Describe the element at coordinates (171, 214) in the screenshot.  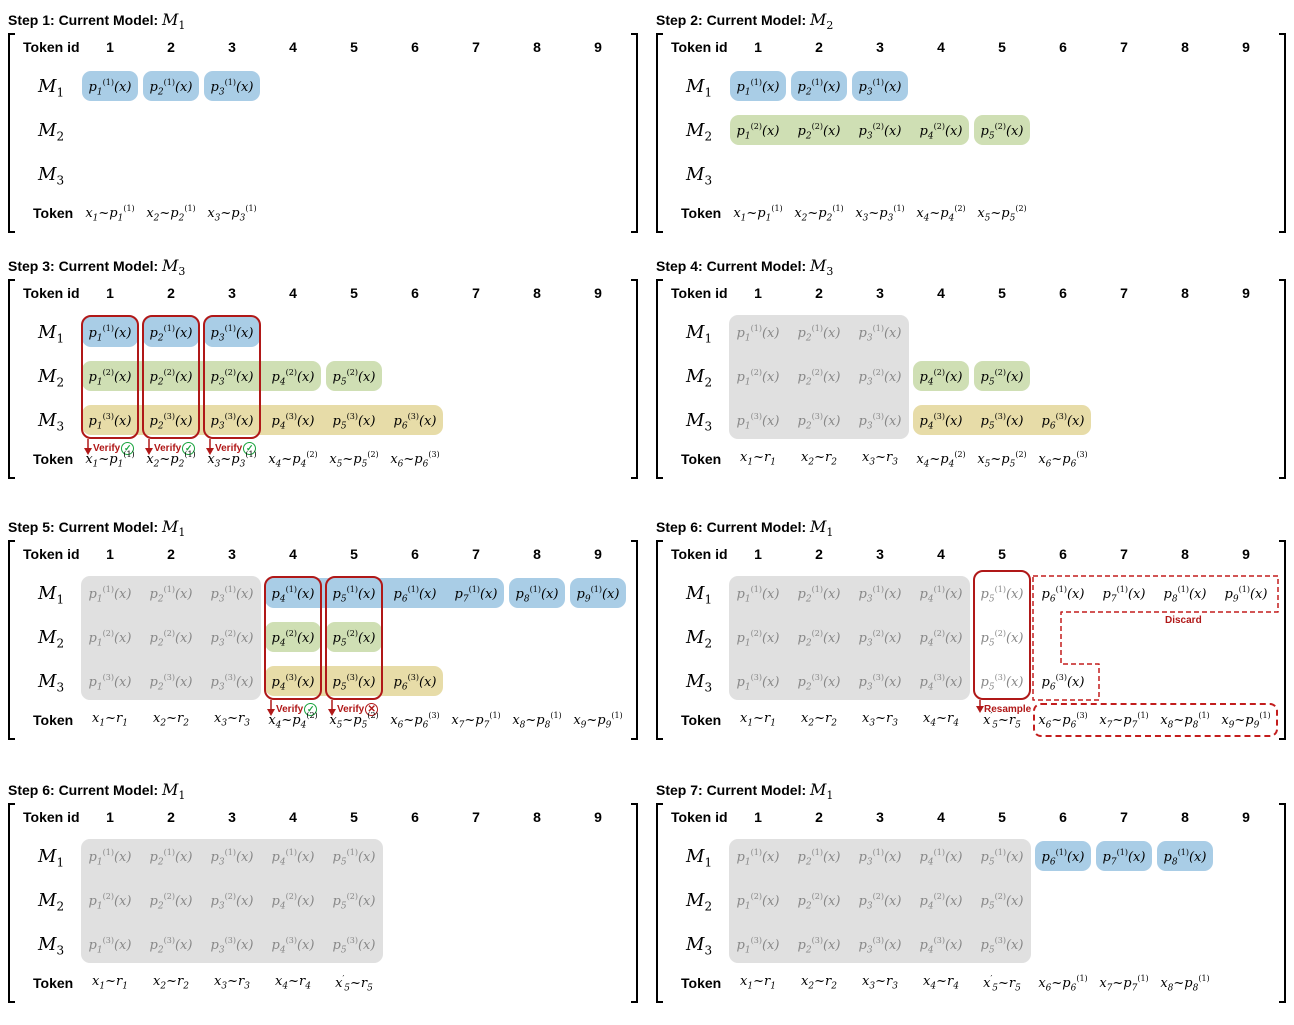
I see `sampled-token: x2~p2(1)` at that location.